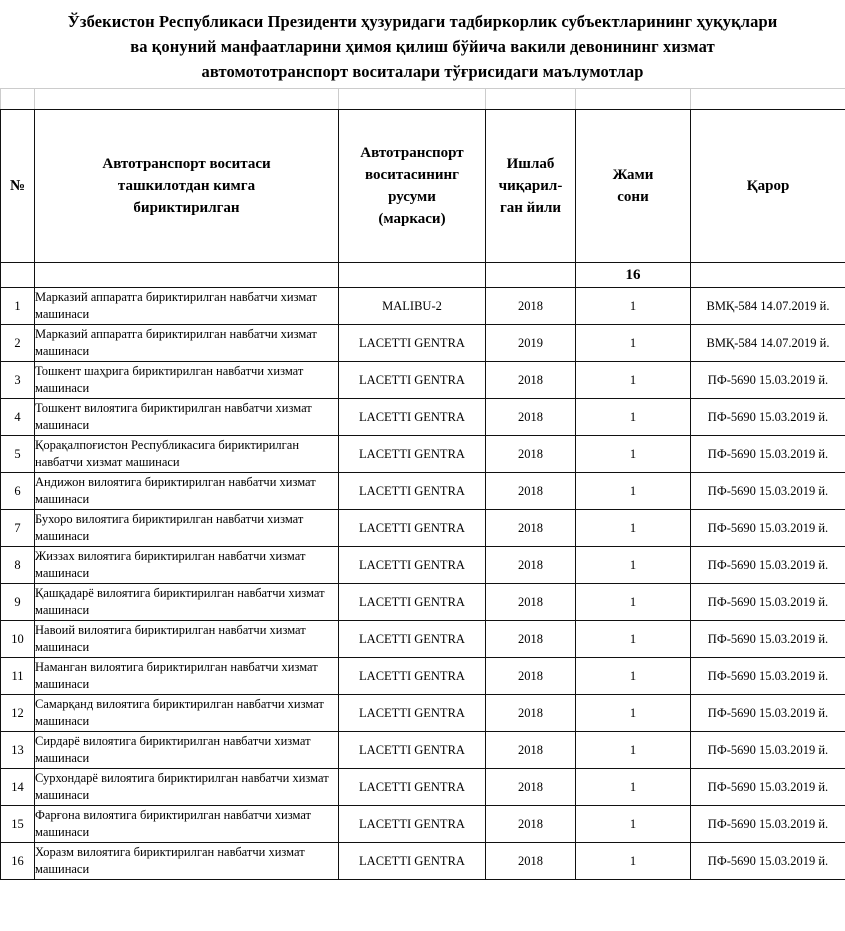  I want to click on cell-row-number: 6, so click(17, 491).